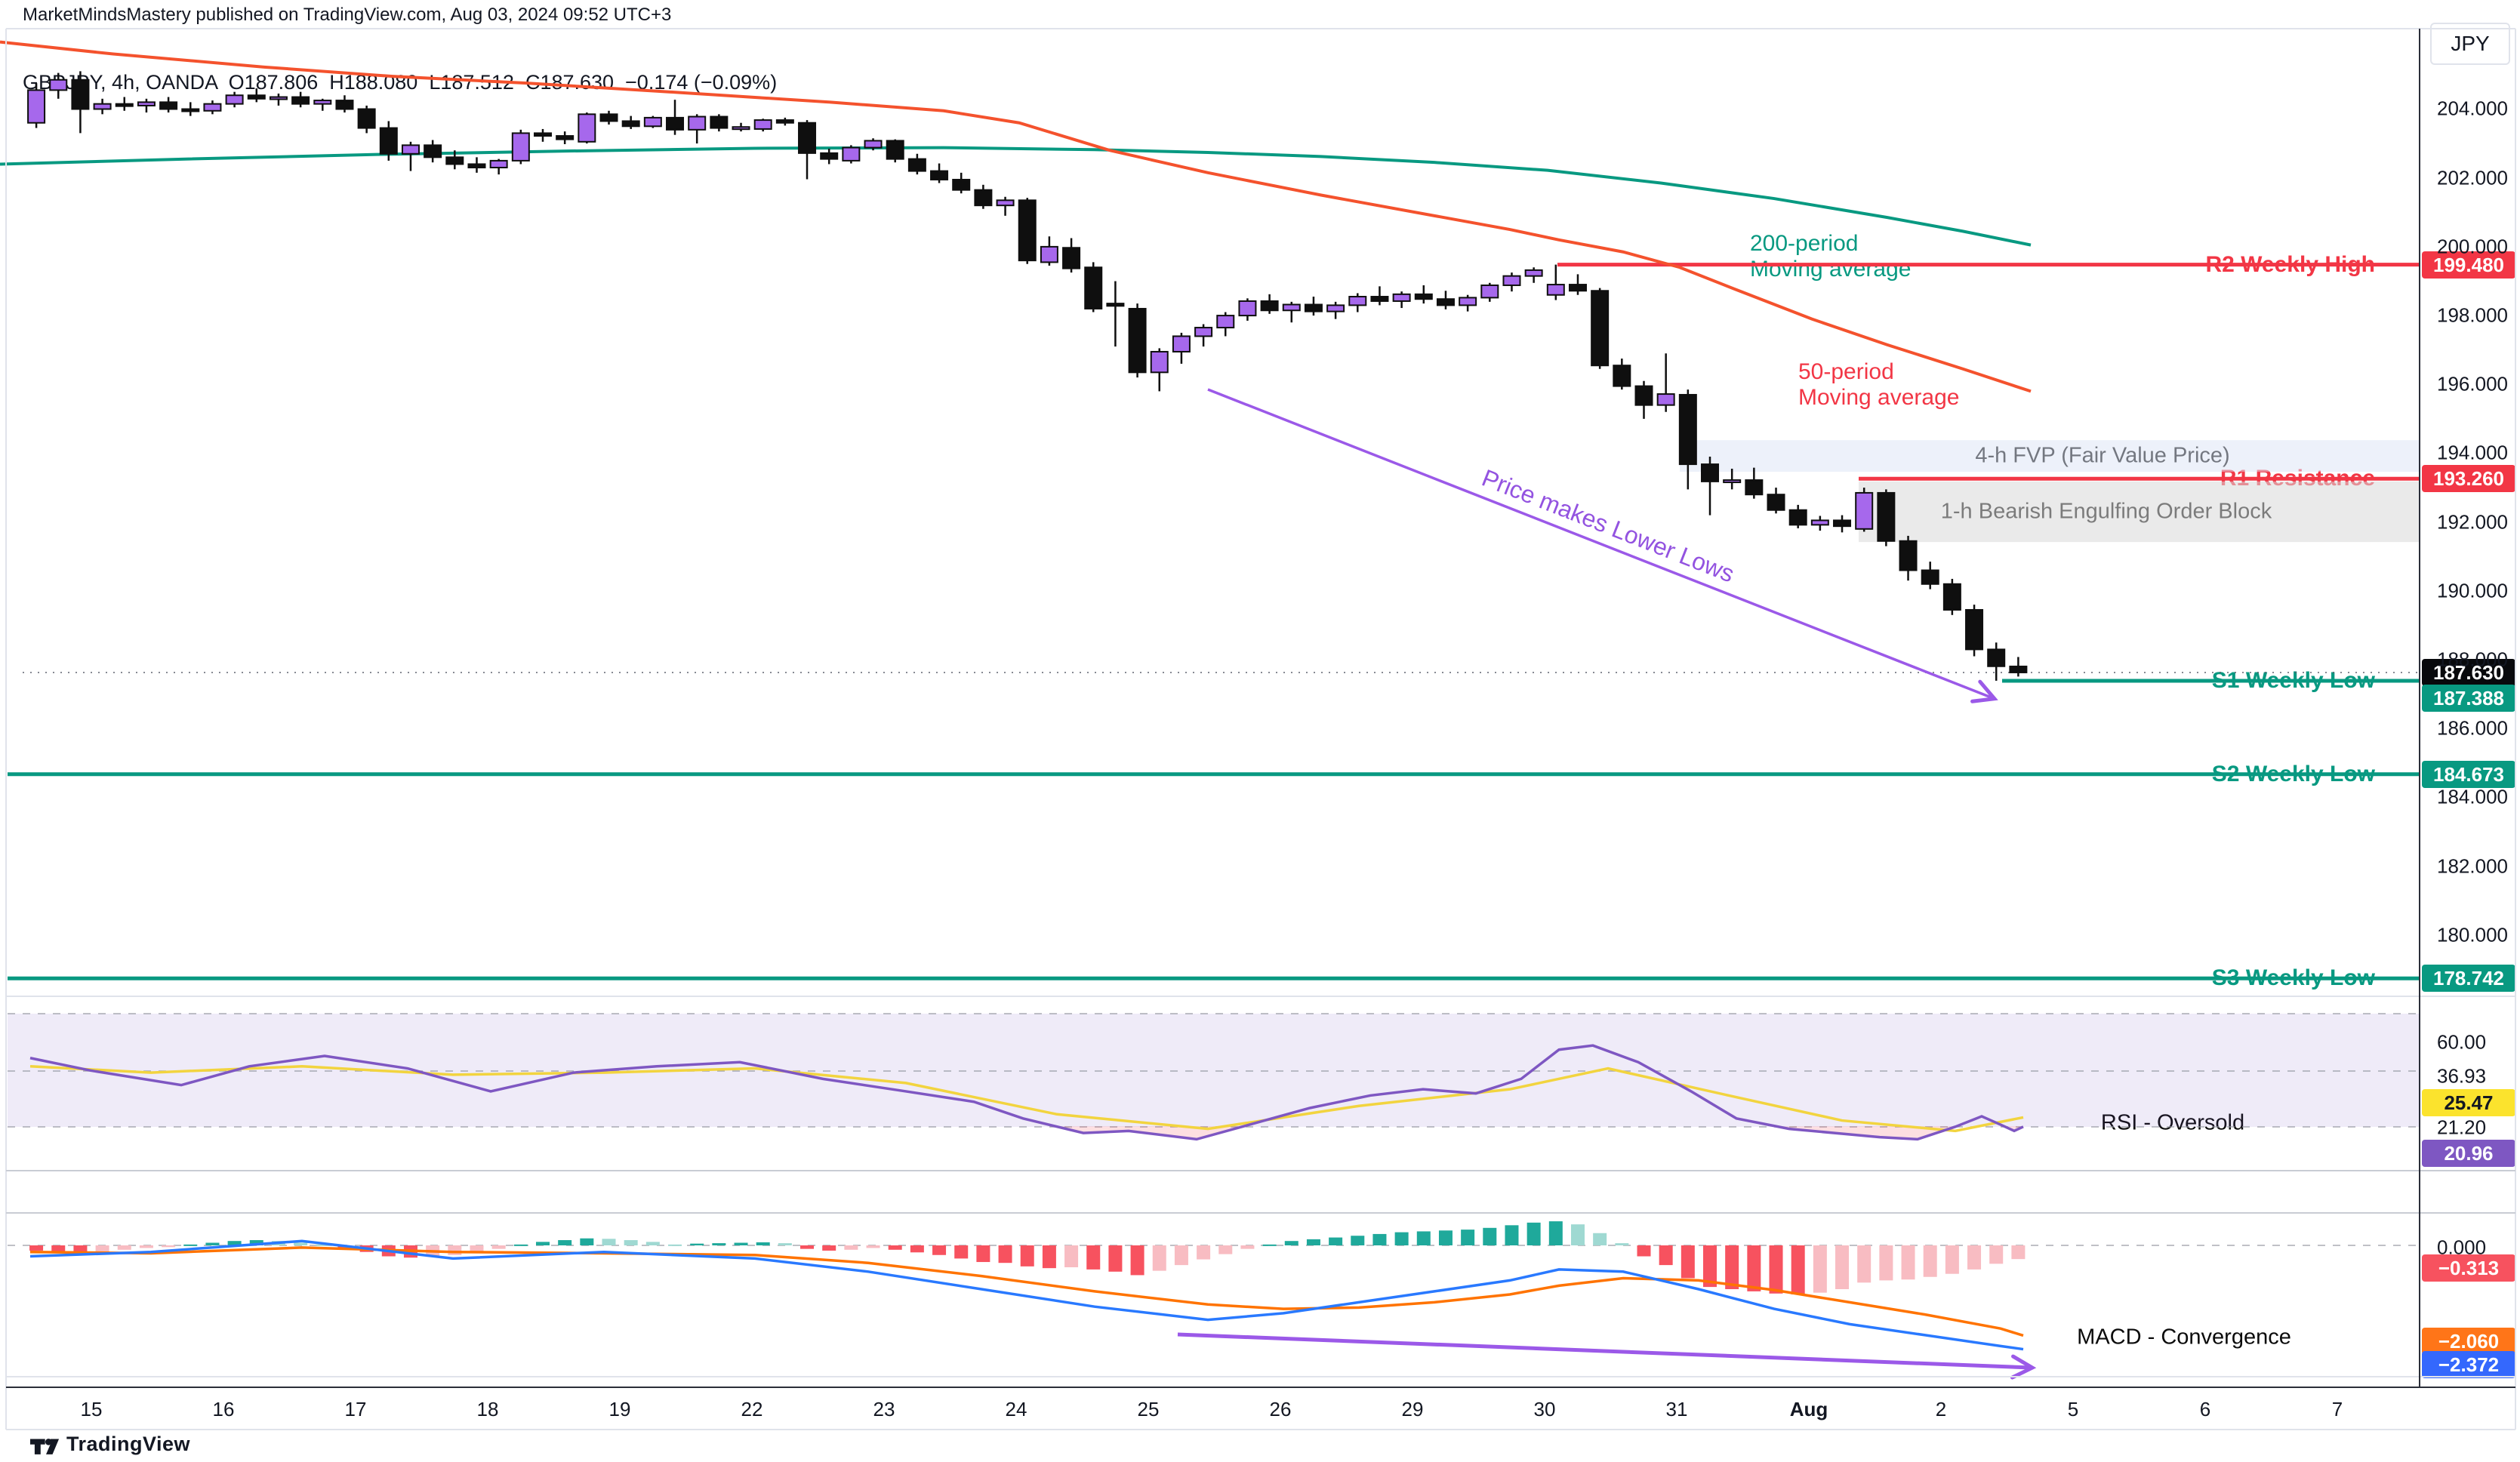  Describe the element at coordinates (2470, 44) in the screenshot. I see `price-axis-currency-chip: JPY` at that location.